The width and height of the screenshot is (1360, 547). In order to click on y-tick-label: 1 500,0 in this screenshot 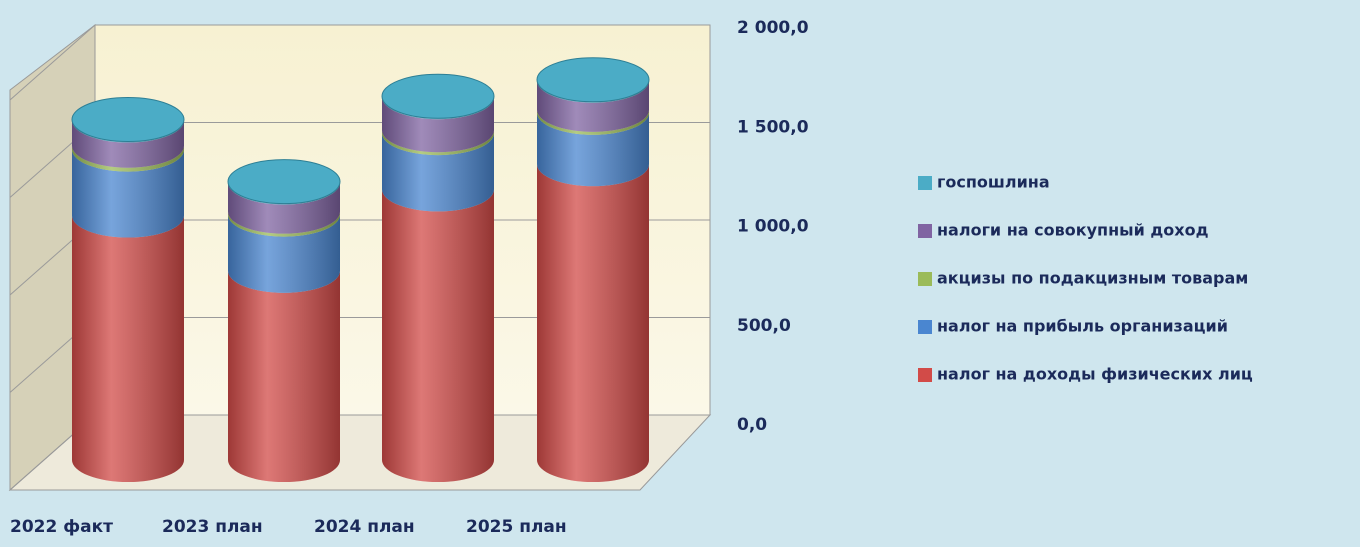, I will do `click(773, 127)`.